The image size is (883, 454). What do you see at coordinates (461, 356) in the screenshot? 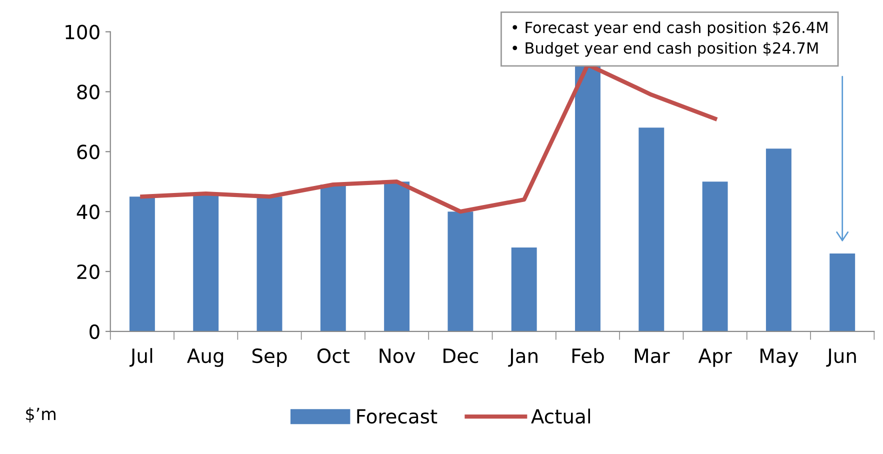
I see `x-tick-label: Dec` at bounding box center [461, 356].